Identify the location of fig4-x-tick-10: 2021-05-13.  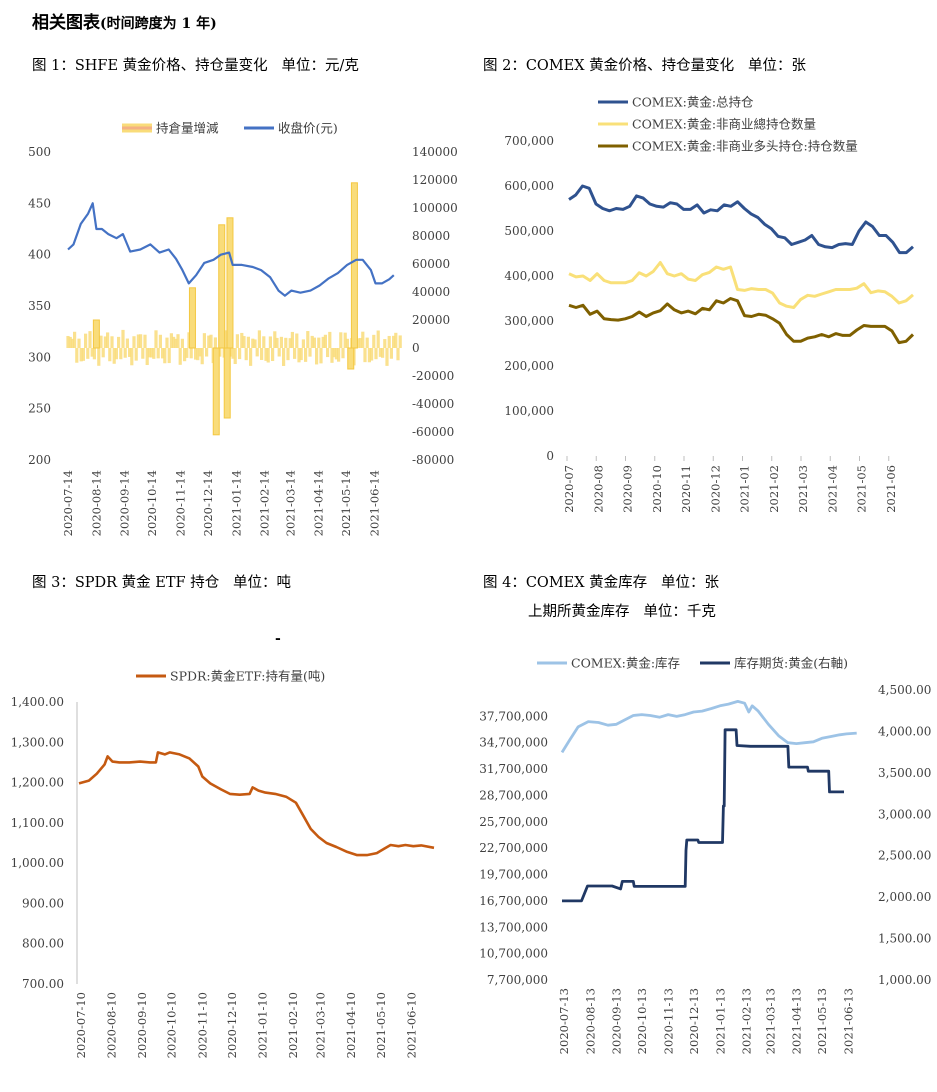
(822, 1021).